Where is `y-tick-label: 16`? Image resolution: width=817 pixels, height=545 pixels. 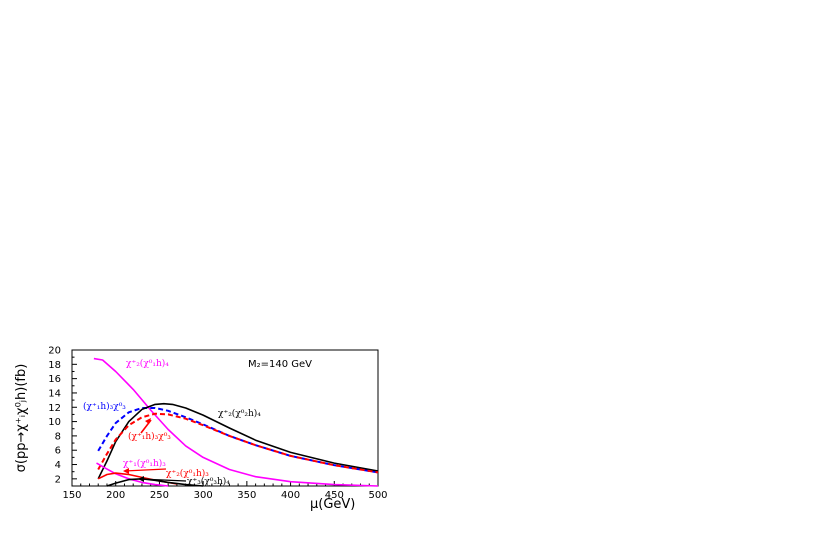 y-tick-label: 16 is located at coordinates (54, 379).